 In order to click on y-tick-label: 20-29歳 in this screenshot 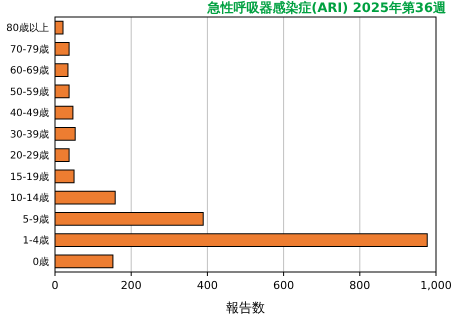, I will do `click(29, 156)`.